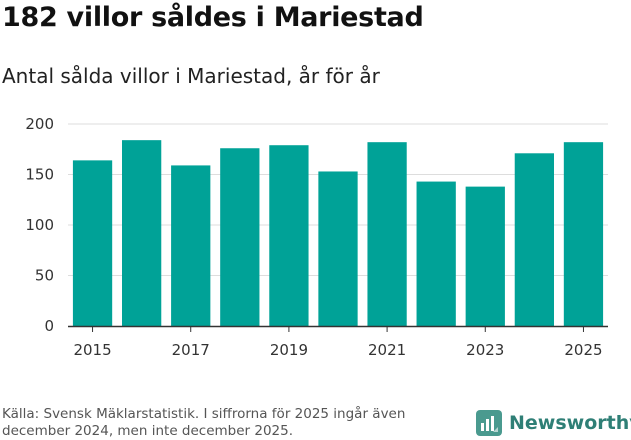 The image size is (631, 440). What do you see at coordinates (289, 350) in the screenshot?
I see `x-tick-label: 2019` at bounding box center [289, 350].